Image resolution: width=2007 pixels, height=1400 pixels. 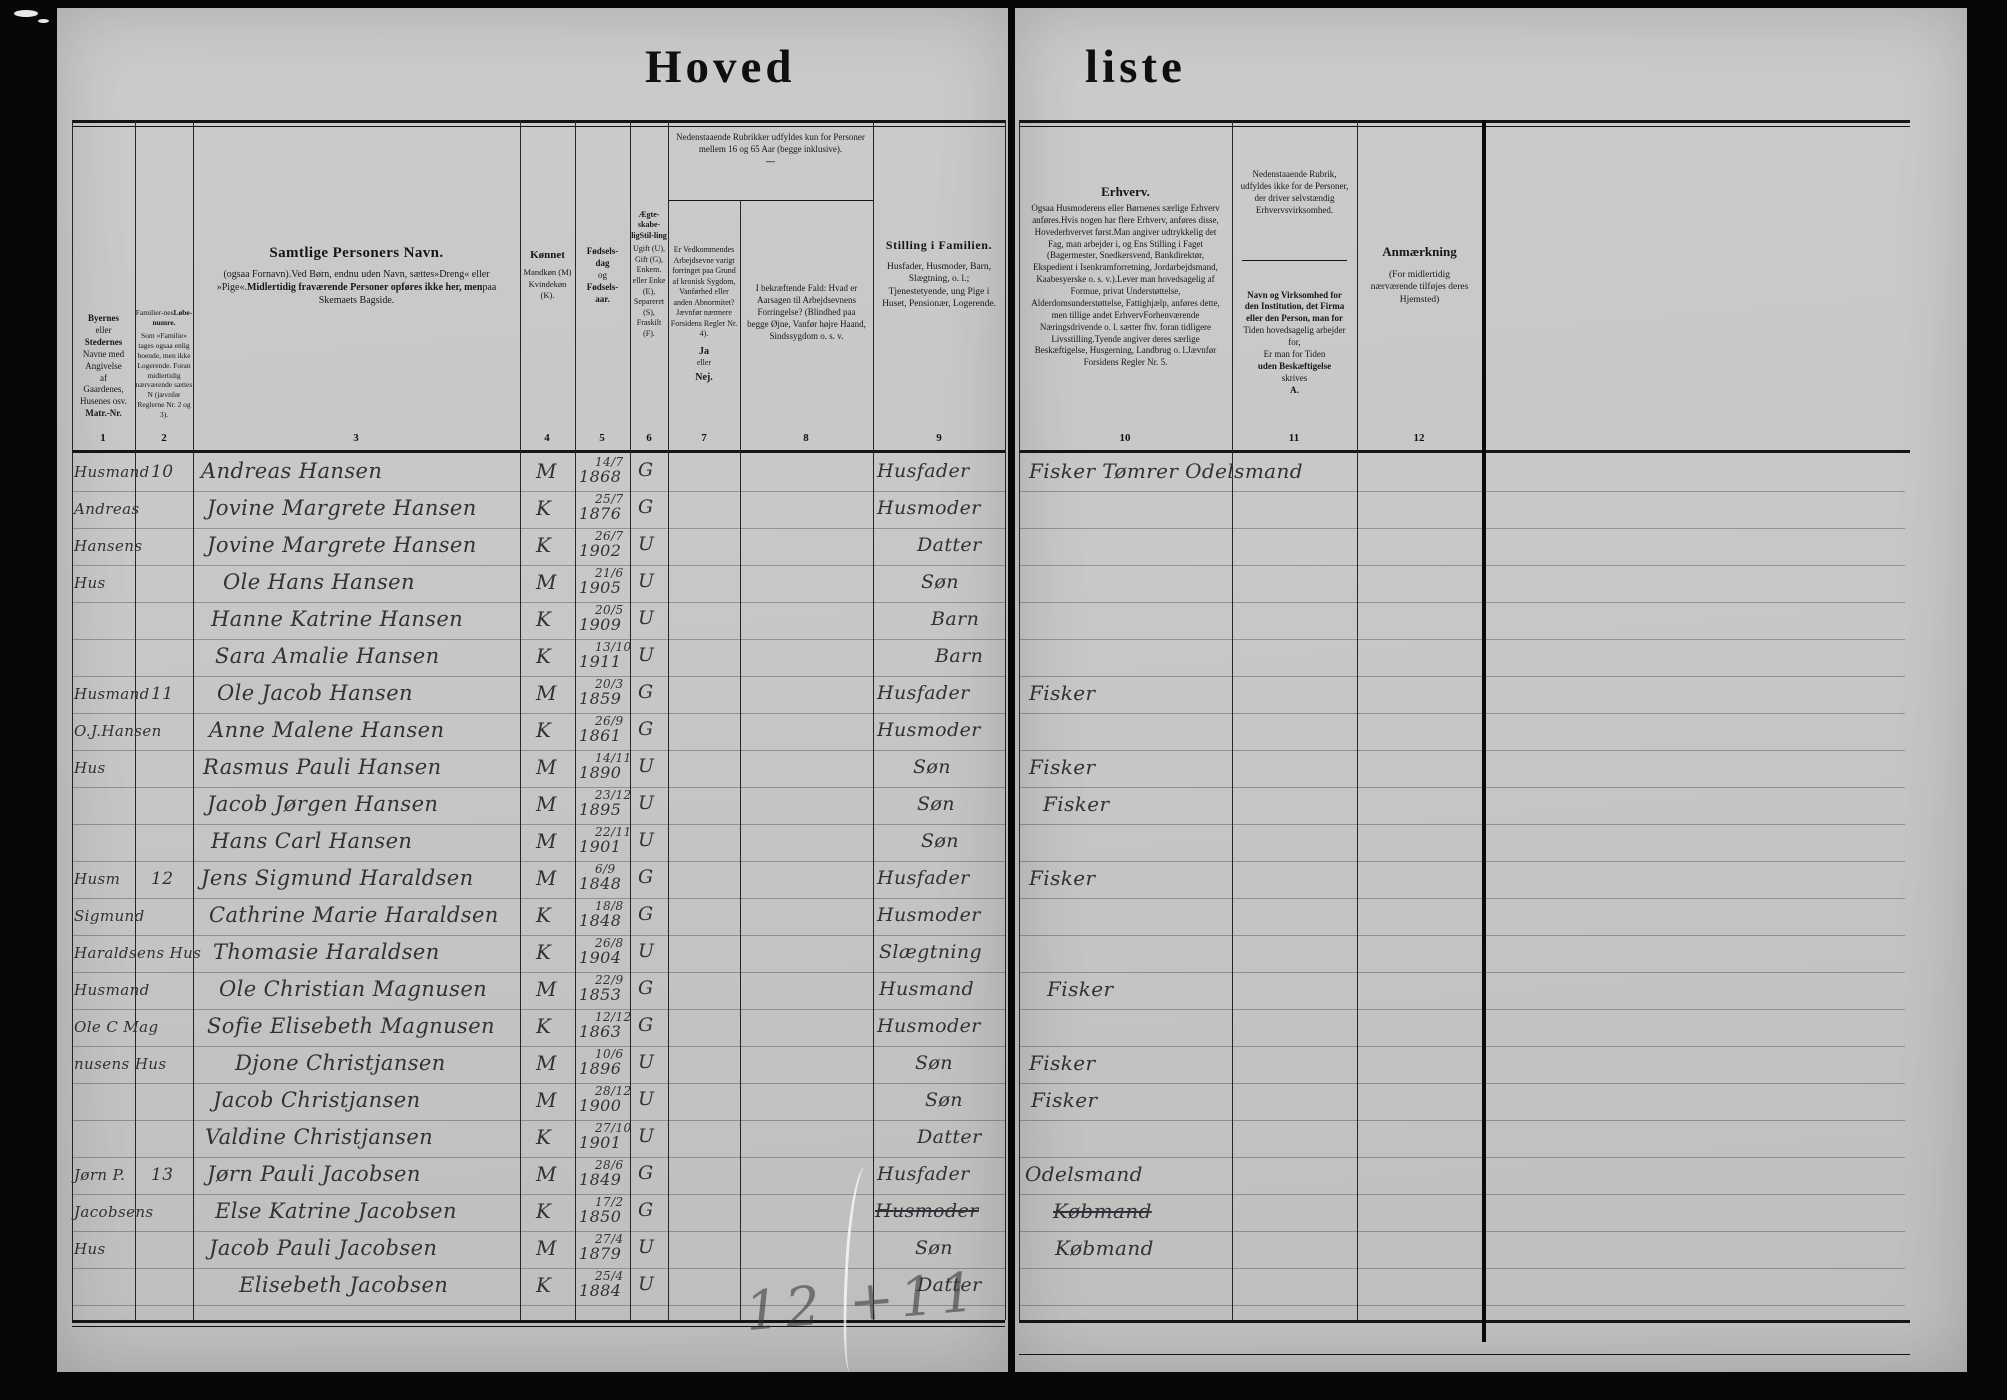 What do you see at coordinates (600, 513) in the screenshot?
I see `birth-year: 1876` at bounding box center [600, 513].